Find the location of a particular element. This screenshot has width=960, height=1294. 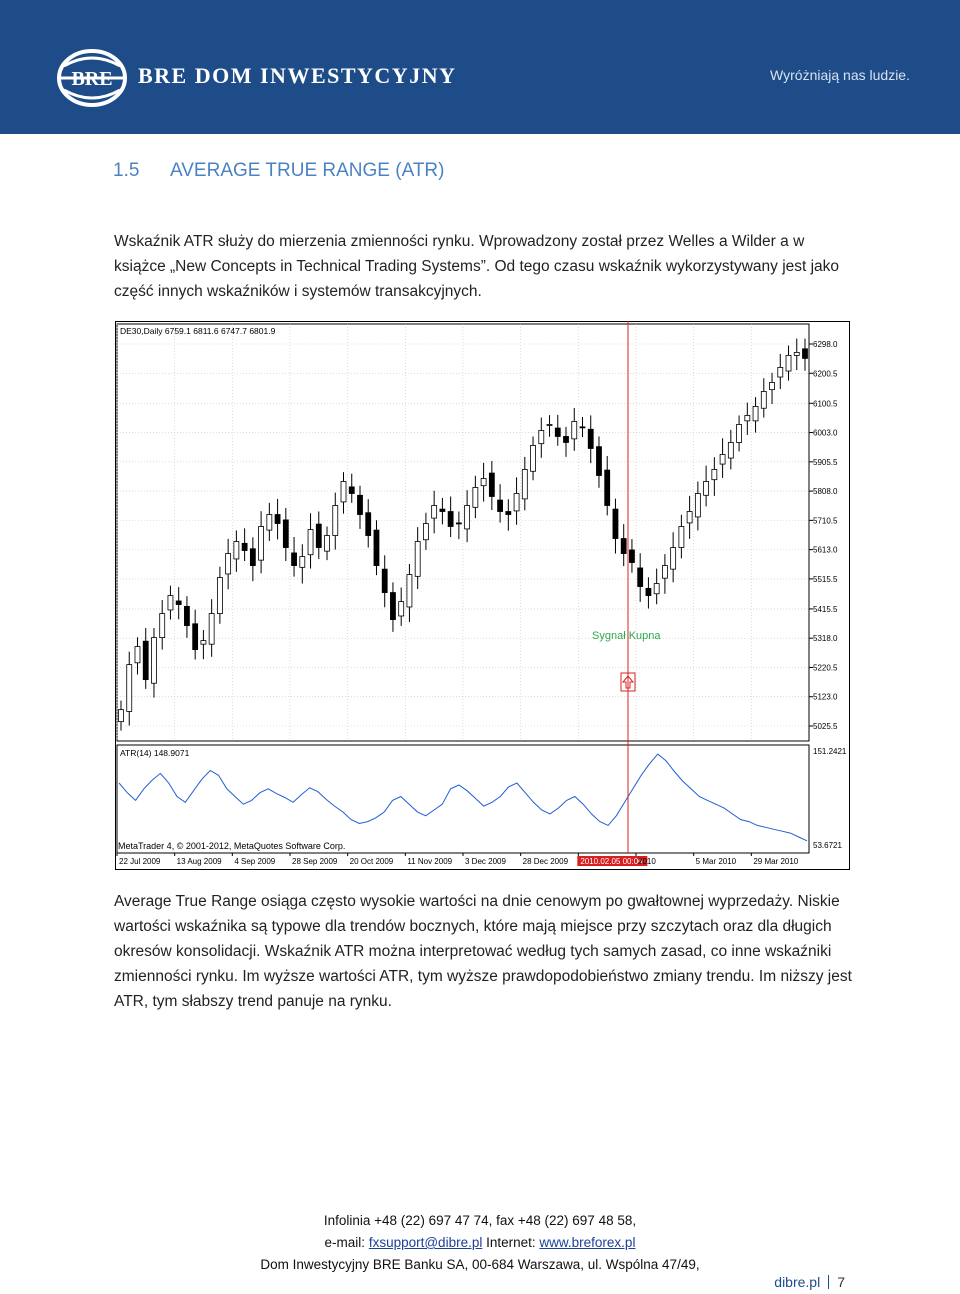

section-title: AVERAGE TRUE RANGE (ATR) is located at coordinates (307, 170).